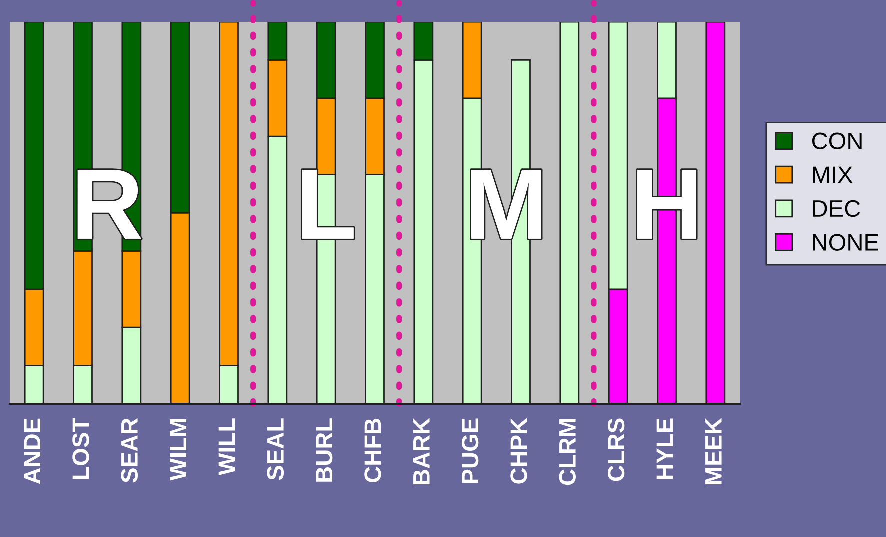  Describe the element at coordinates (129, 450) in the screenshot. I see `x-tick-label: SEAR` at that location.